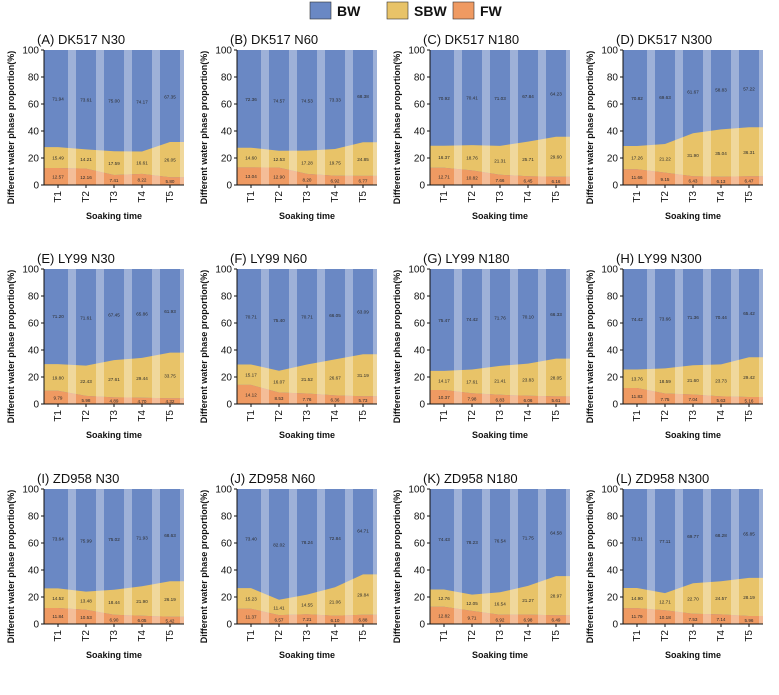  What do you see at coordinates (528, 159) in the screenshot?
I see `data-label-sbw: 25.71` at bounding box center [528, 159].